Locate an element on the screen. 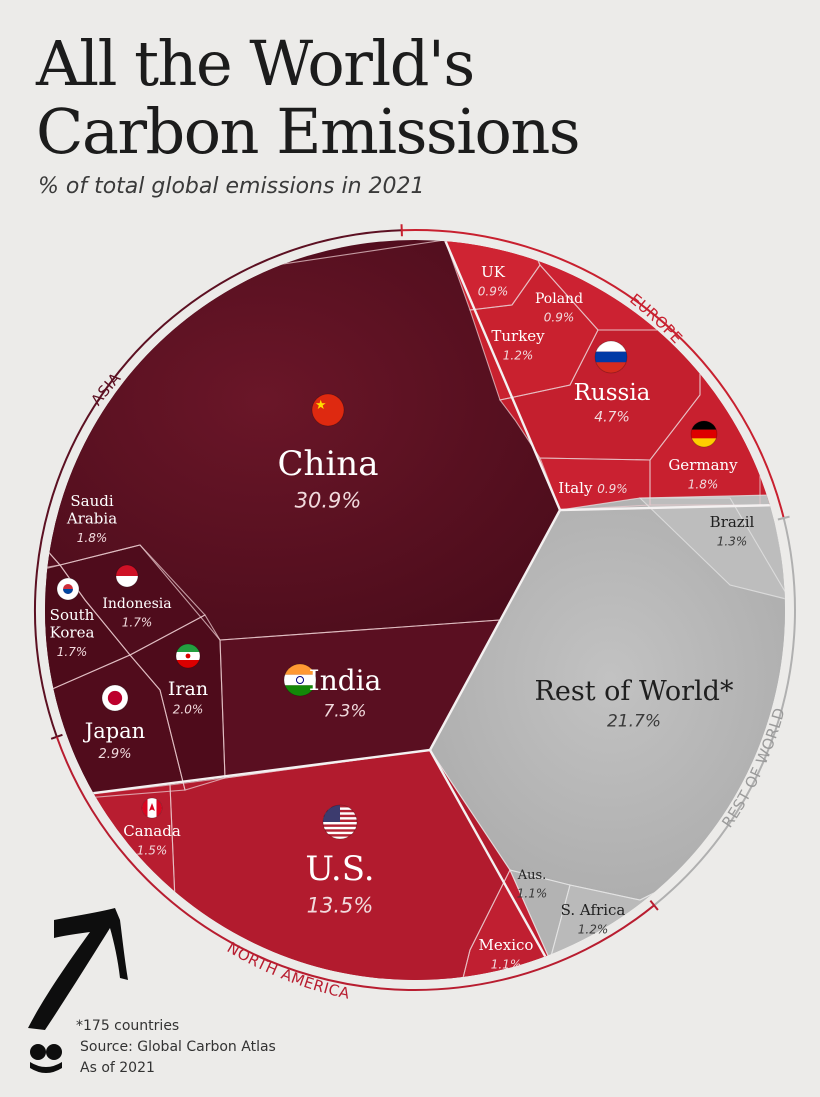 The height and width of the screenshot is (1097, 820). label-row: Rest of World* is located at coordinates (634, 691).